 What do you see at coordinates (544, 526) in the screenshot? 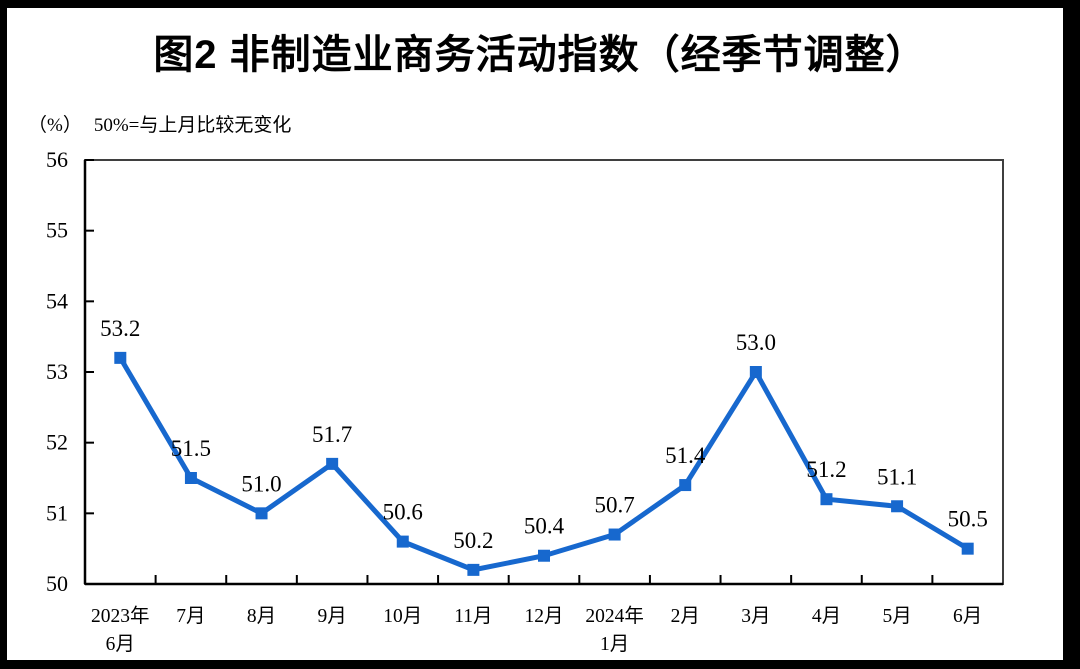
I see `data-point-label: 50.4` at bounding box center [544, 526].